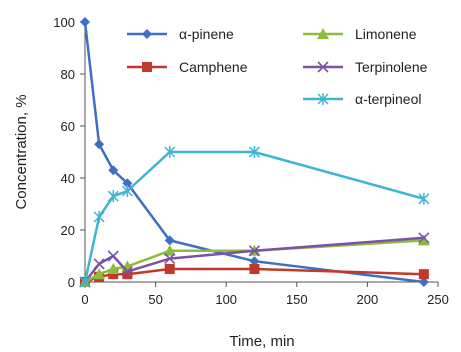 The height and width of the screenshot is (352, 461). Describe the element at coordinates (84, 299) in the screenshot. I see `x-tick-label: 0` at that location.